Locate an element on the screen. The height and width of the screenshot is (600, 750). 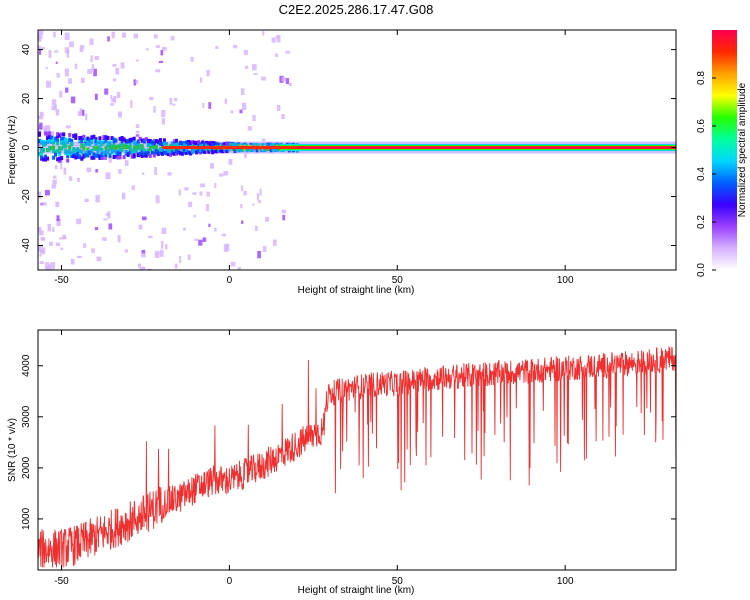
colorbar-scale is located at coordinates (724, 150).